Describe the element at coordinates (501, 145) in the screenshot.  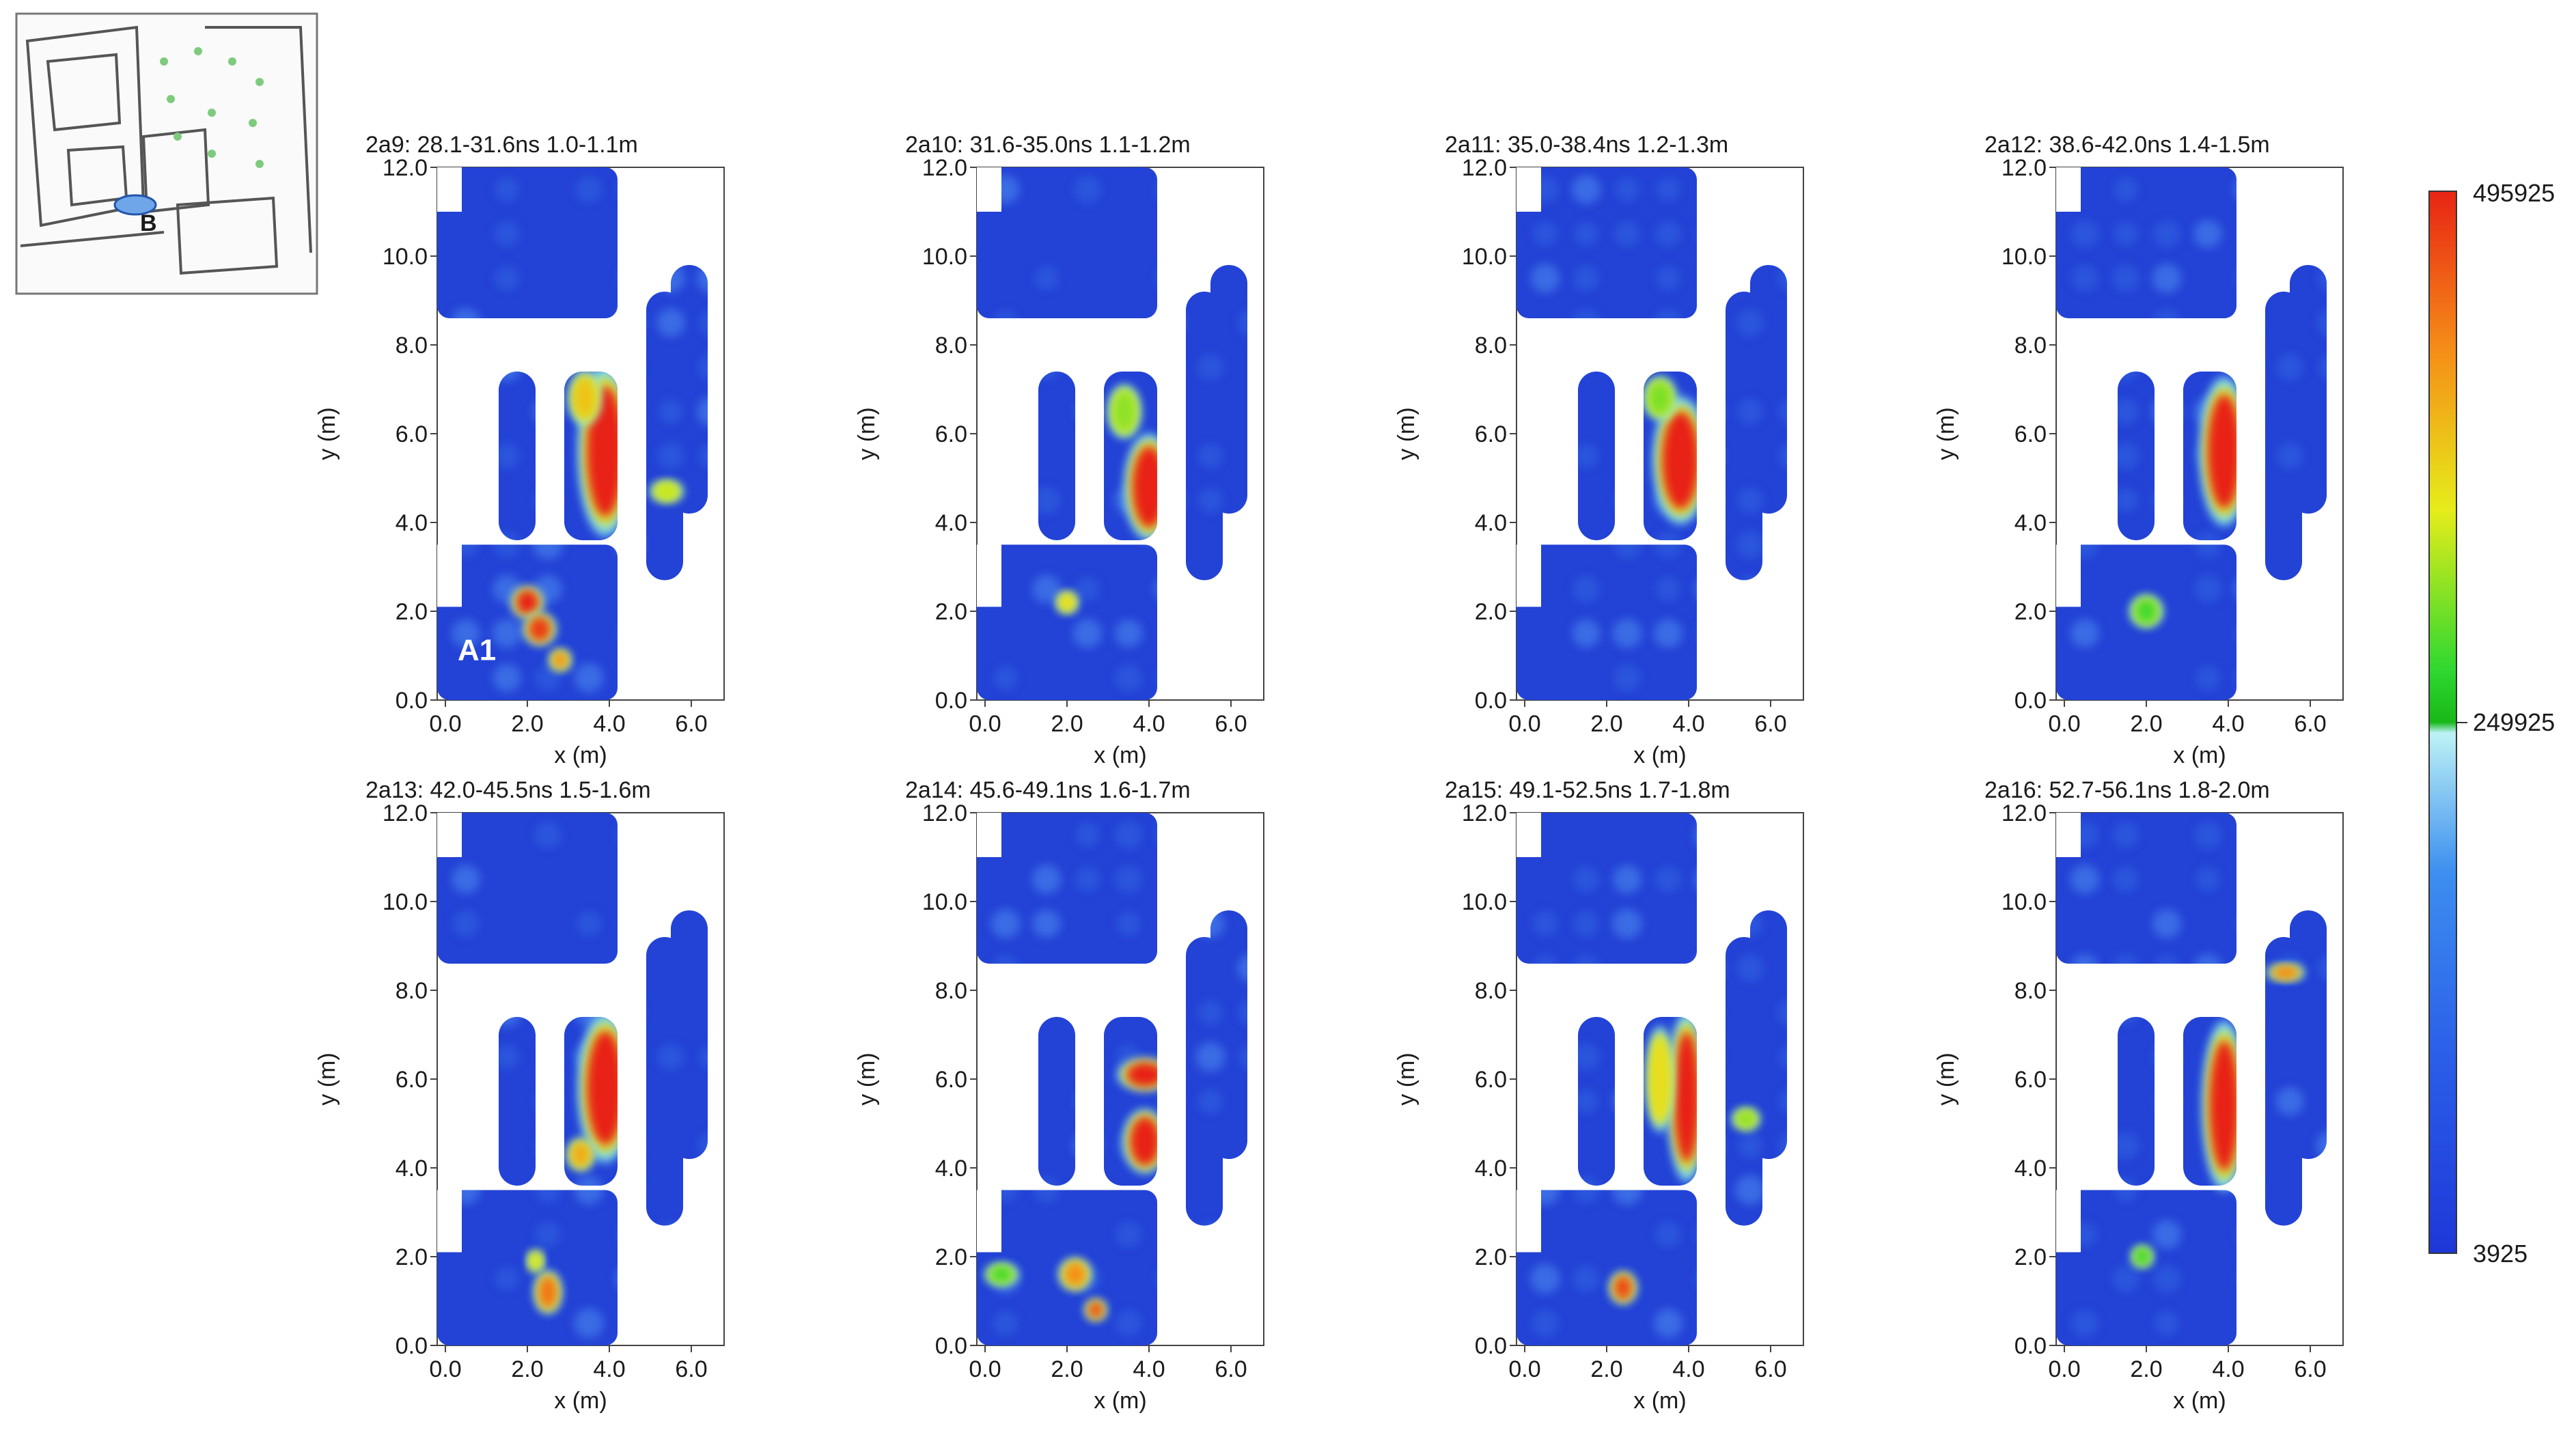
I see `panel-title: 2a9: 28.1-31.6ns 1.0-1.1m` at that location.